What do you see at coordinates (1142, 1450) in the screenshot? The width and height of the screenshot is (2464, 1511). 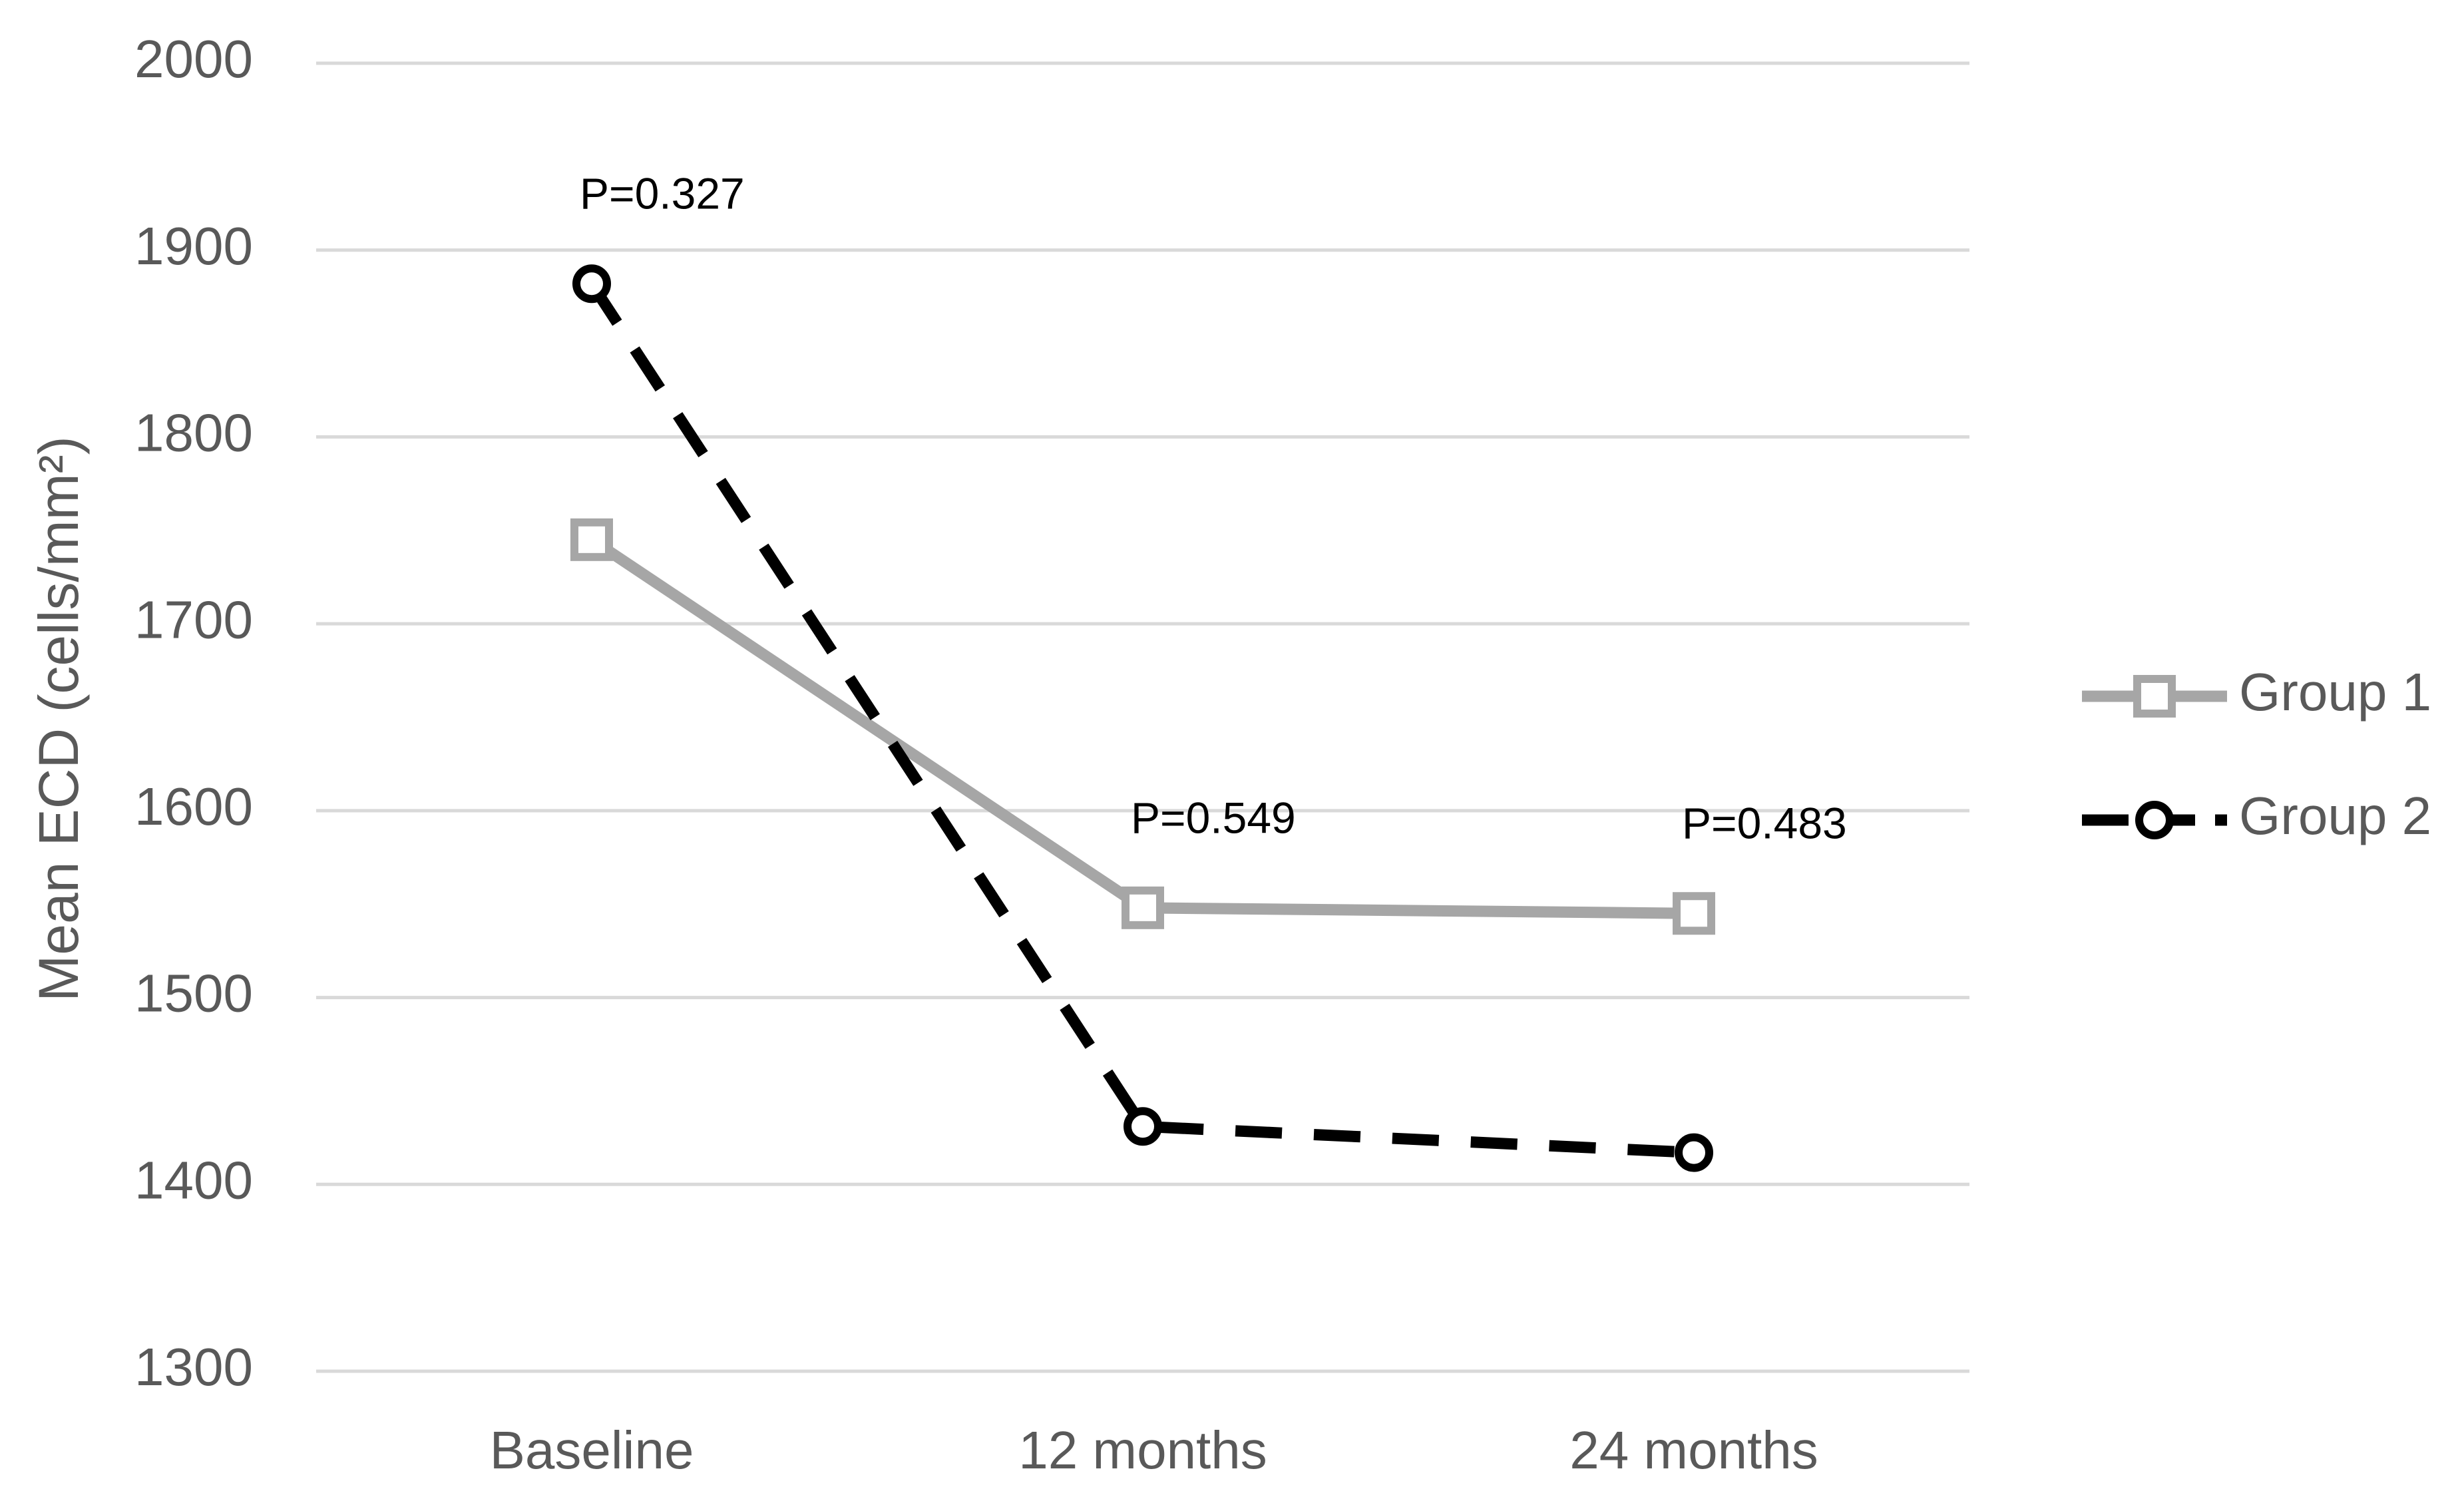 I see `x-tick-label: 12 months` at bounding box center [1142, 1450].